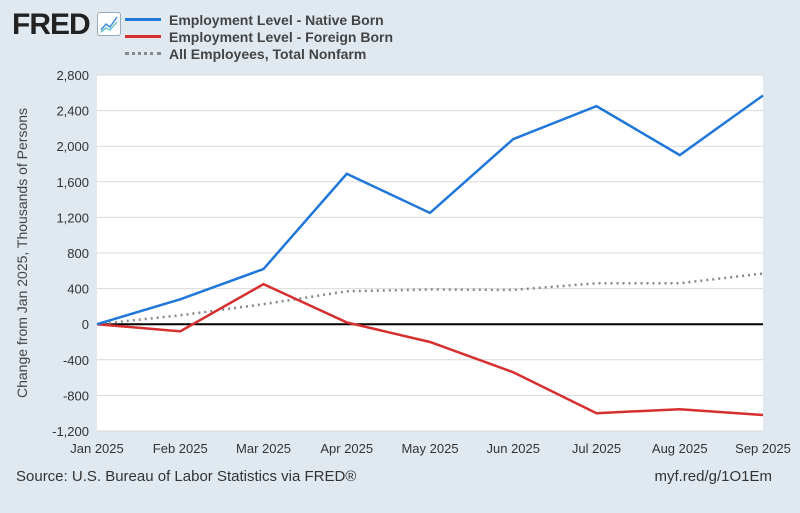 Image resolution: width=800 pixels, height=513 pixels. I want to click on x-tick-label: Mar 2025, so click(263, 448).